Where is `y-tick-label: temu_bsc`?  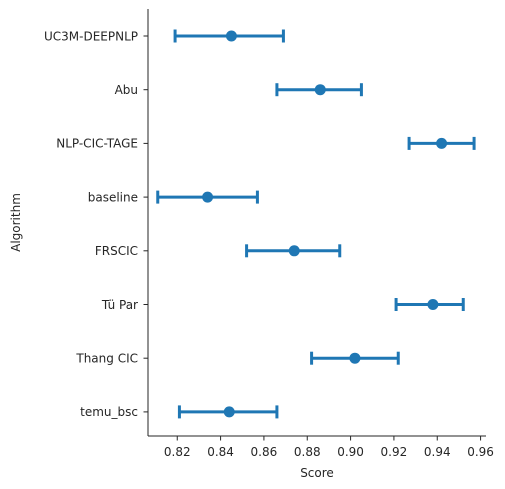
y-tick-label: temu_bsc is located at coordinates (109, 412).